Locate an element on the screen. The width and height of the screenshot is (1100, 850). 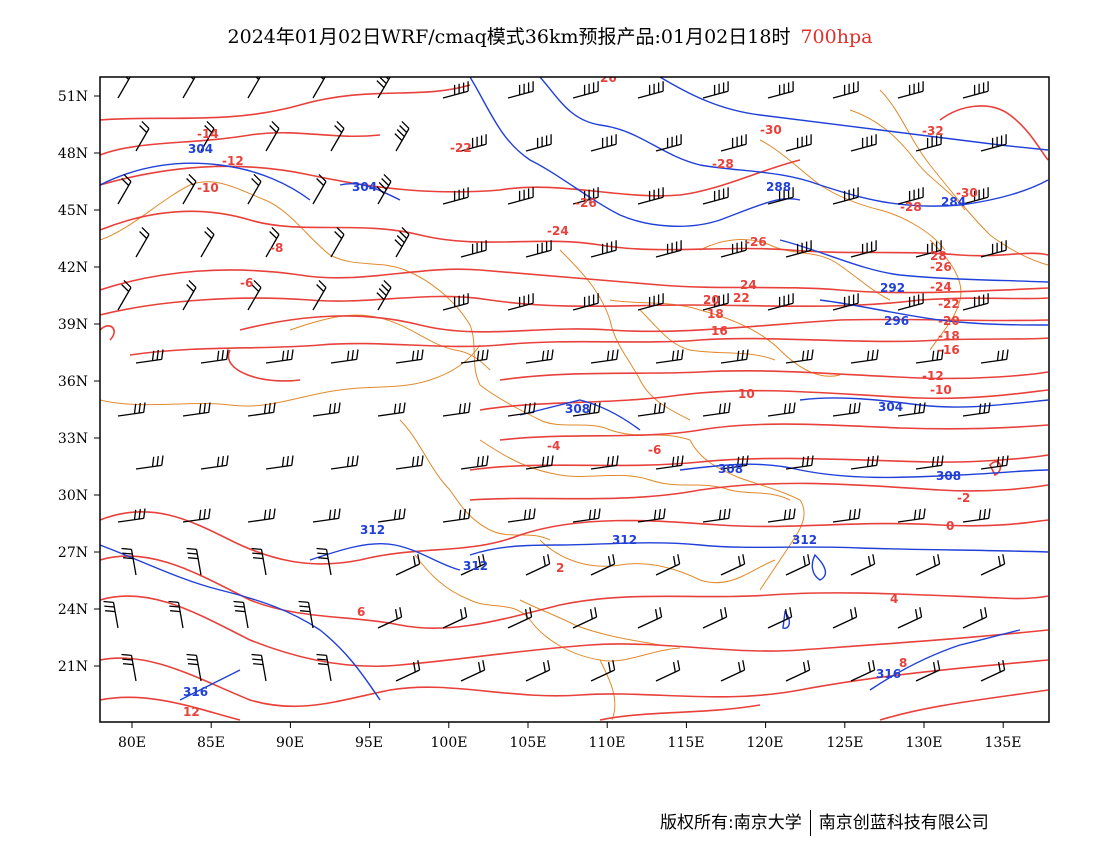
lat-label: 24N is located at coordinates (73, 610).